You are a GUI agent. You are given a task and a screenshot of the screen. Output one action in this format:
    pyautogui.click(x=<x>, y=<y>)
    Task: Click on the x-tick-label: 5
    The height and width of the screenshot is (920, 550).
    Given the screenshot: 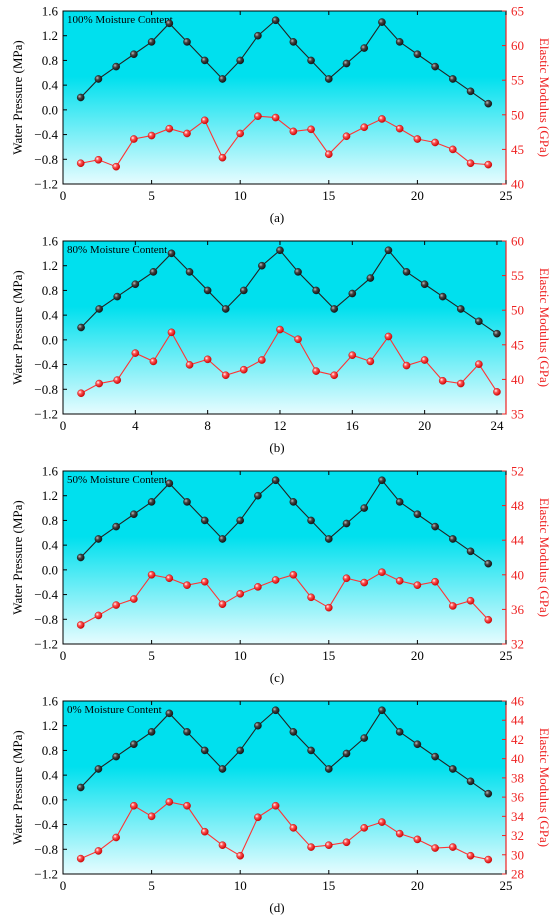 What is the action you would take?
    pyautogui.click(x=151, y=885)
    